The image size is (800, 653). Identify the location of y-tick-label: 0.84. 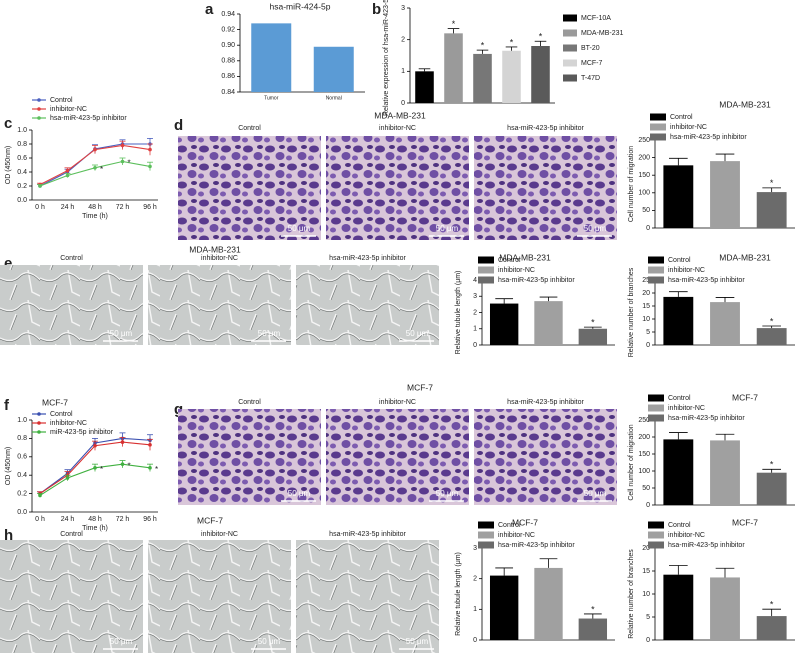
(228, 92).